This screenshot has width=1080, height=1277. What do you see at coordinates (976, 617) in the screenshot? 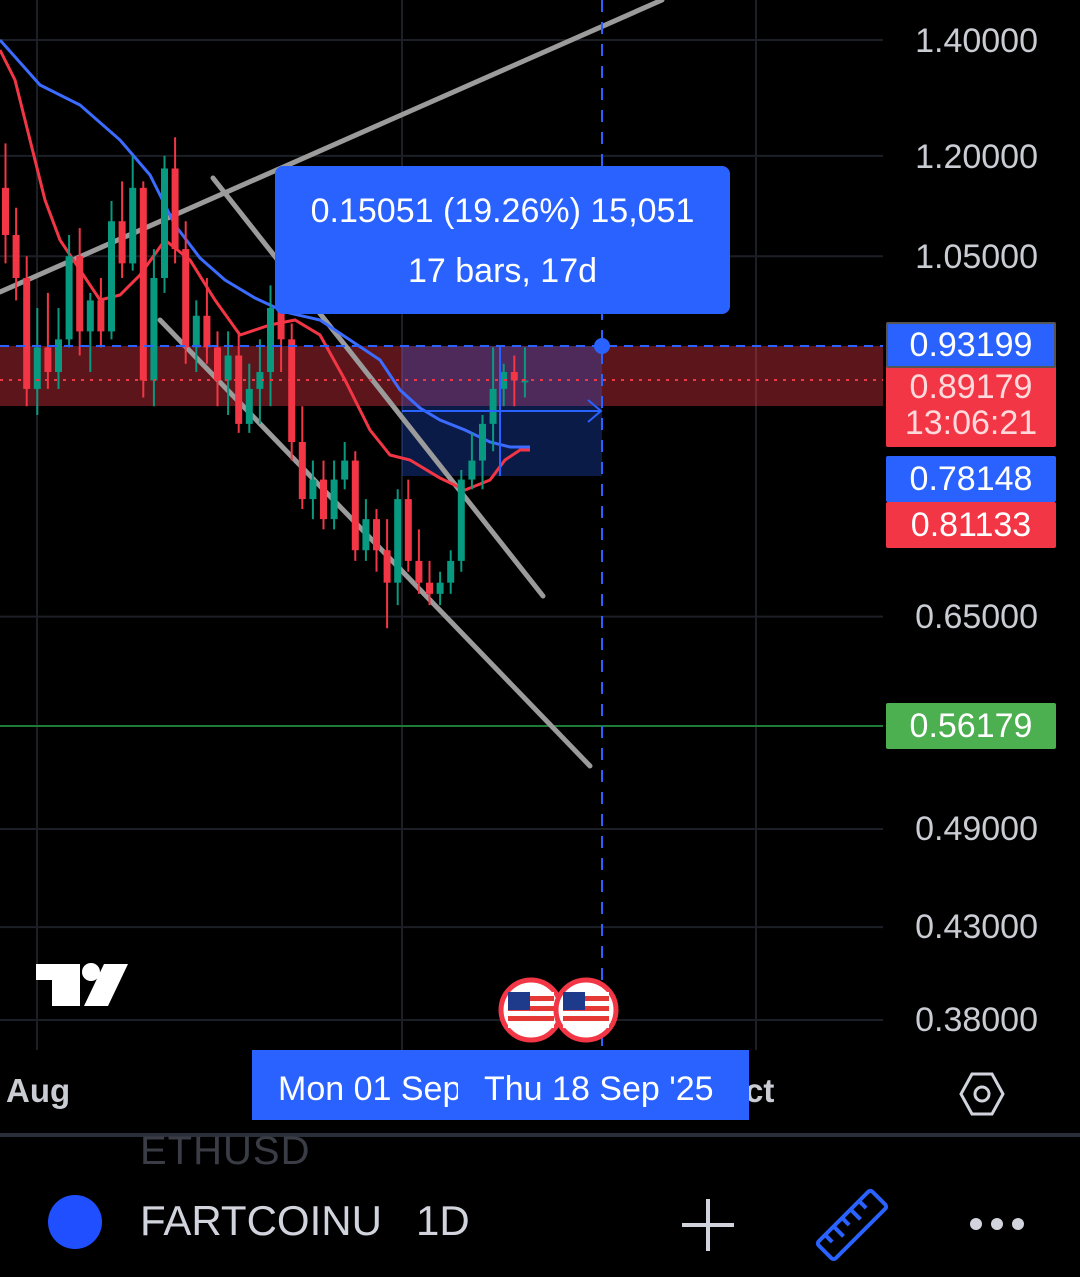
I see `price-label: 0.65000` at bounding box center [976, 617].